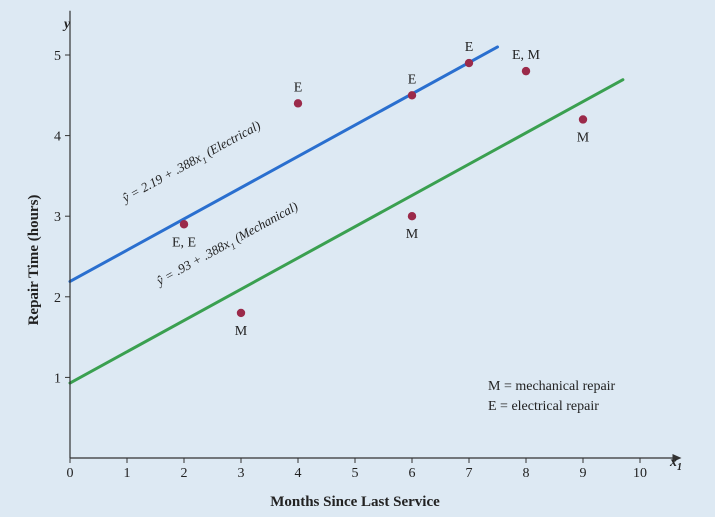 This screenshot has width=715, height=517. What do you see at coordinates (70, 473) in the screenshot?
I see `x-tick-label: 0` at bounding box center [70, 473].